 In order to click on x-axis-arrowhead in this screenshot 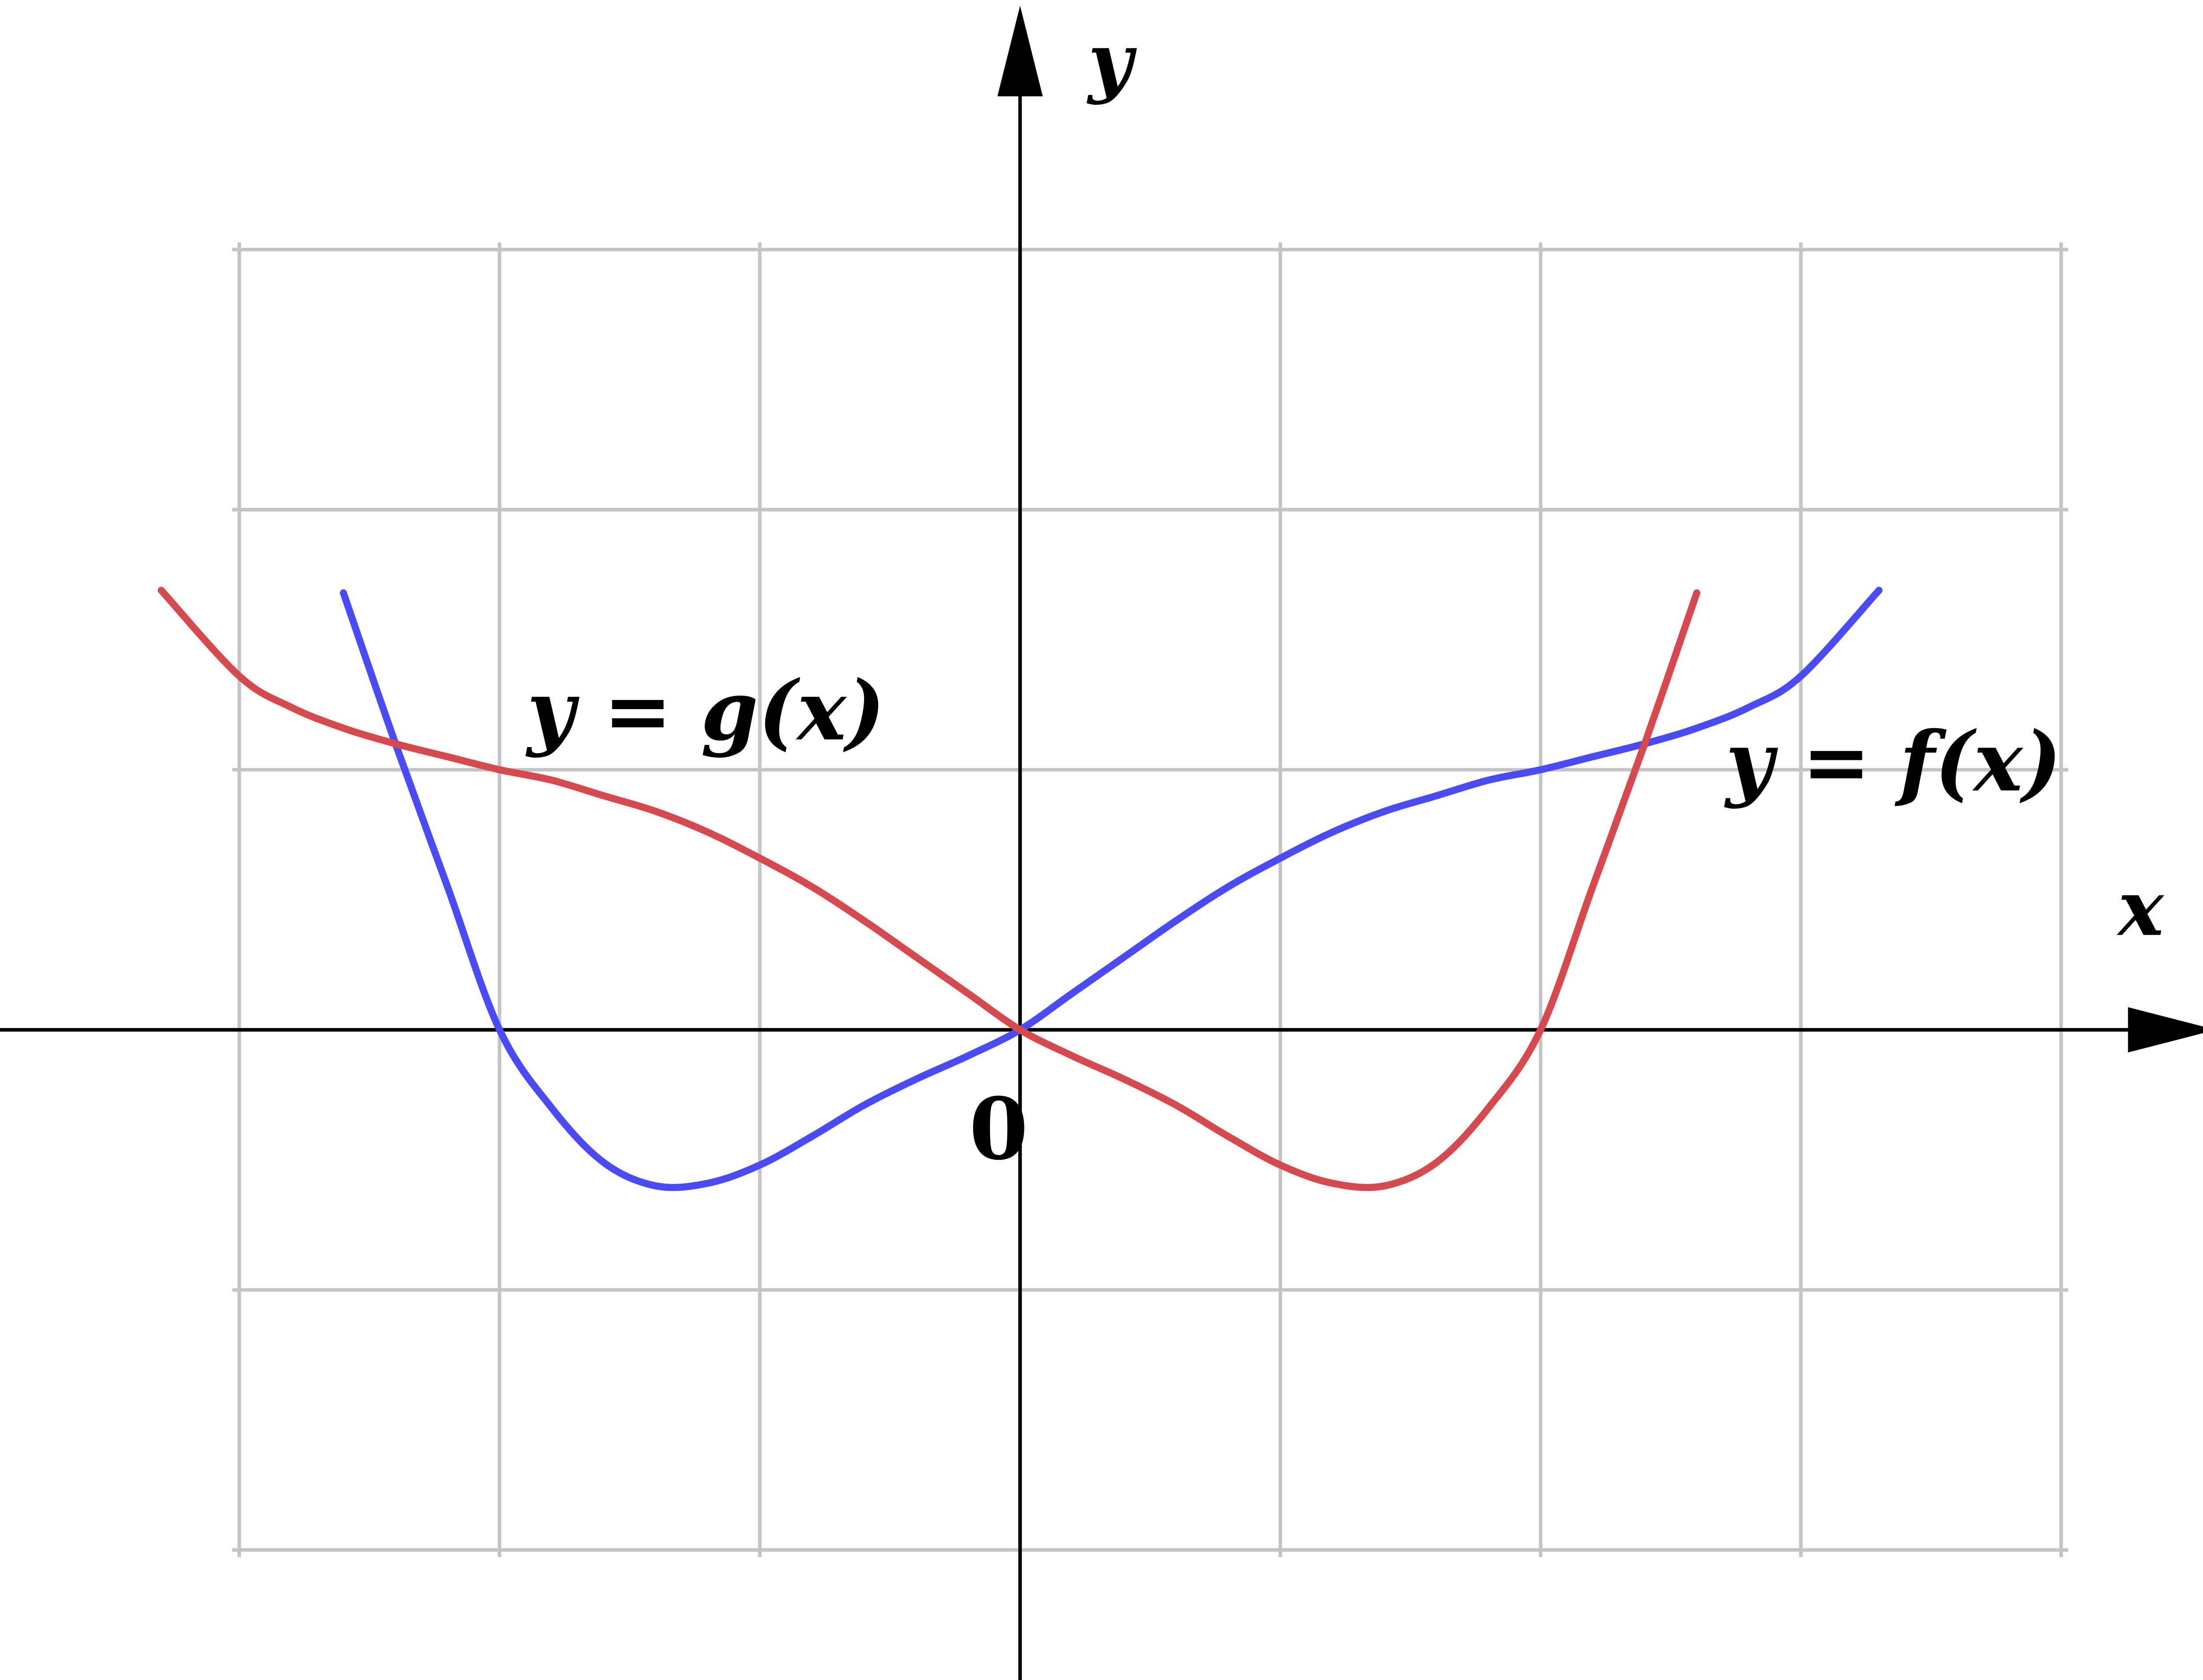, I will do `click(2166, 1030)`.